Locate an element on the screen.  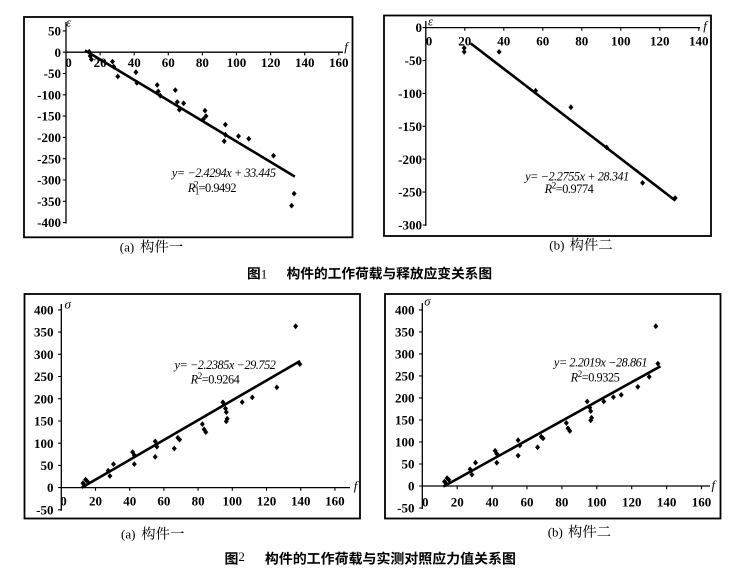
svg-text: y= −2.2755x + 28.341 is located at coordinates (576, 176).